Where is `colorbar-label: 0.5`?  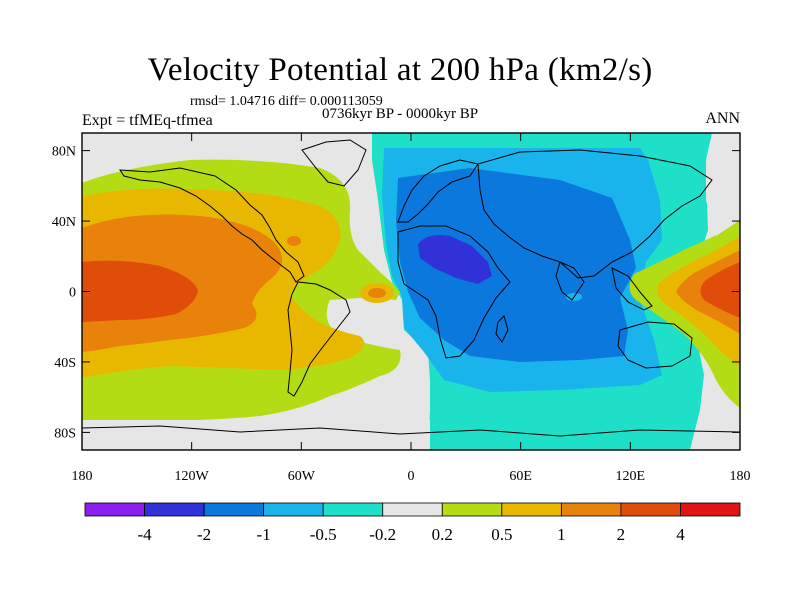
colorbar-label: 0.5 is located at coordinates (501, 534).